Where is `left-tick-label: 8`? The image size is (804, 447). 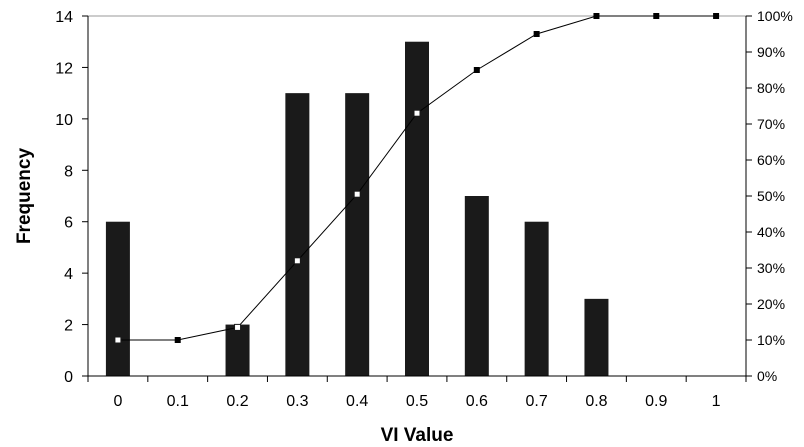
left-tick-label: 8 is located at coordinates (68, 171).